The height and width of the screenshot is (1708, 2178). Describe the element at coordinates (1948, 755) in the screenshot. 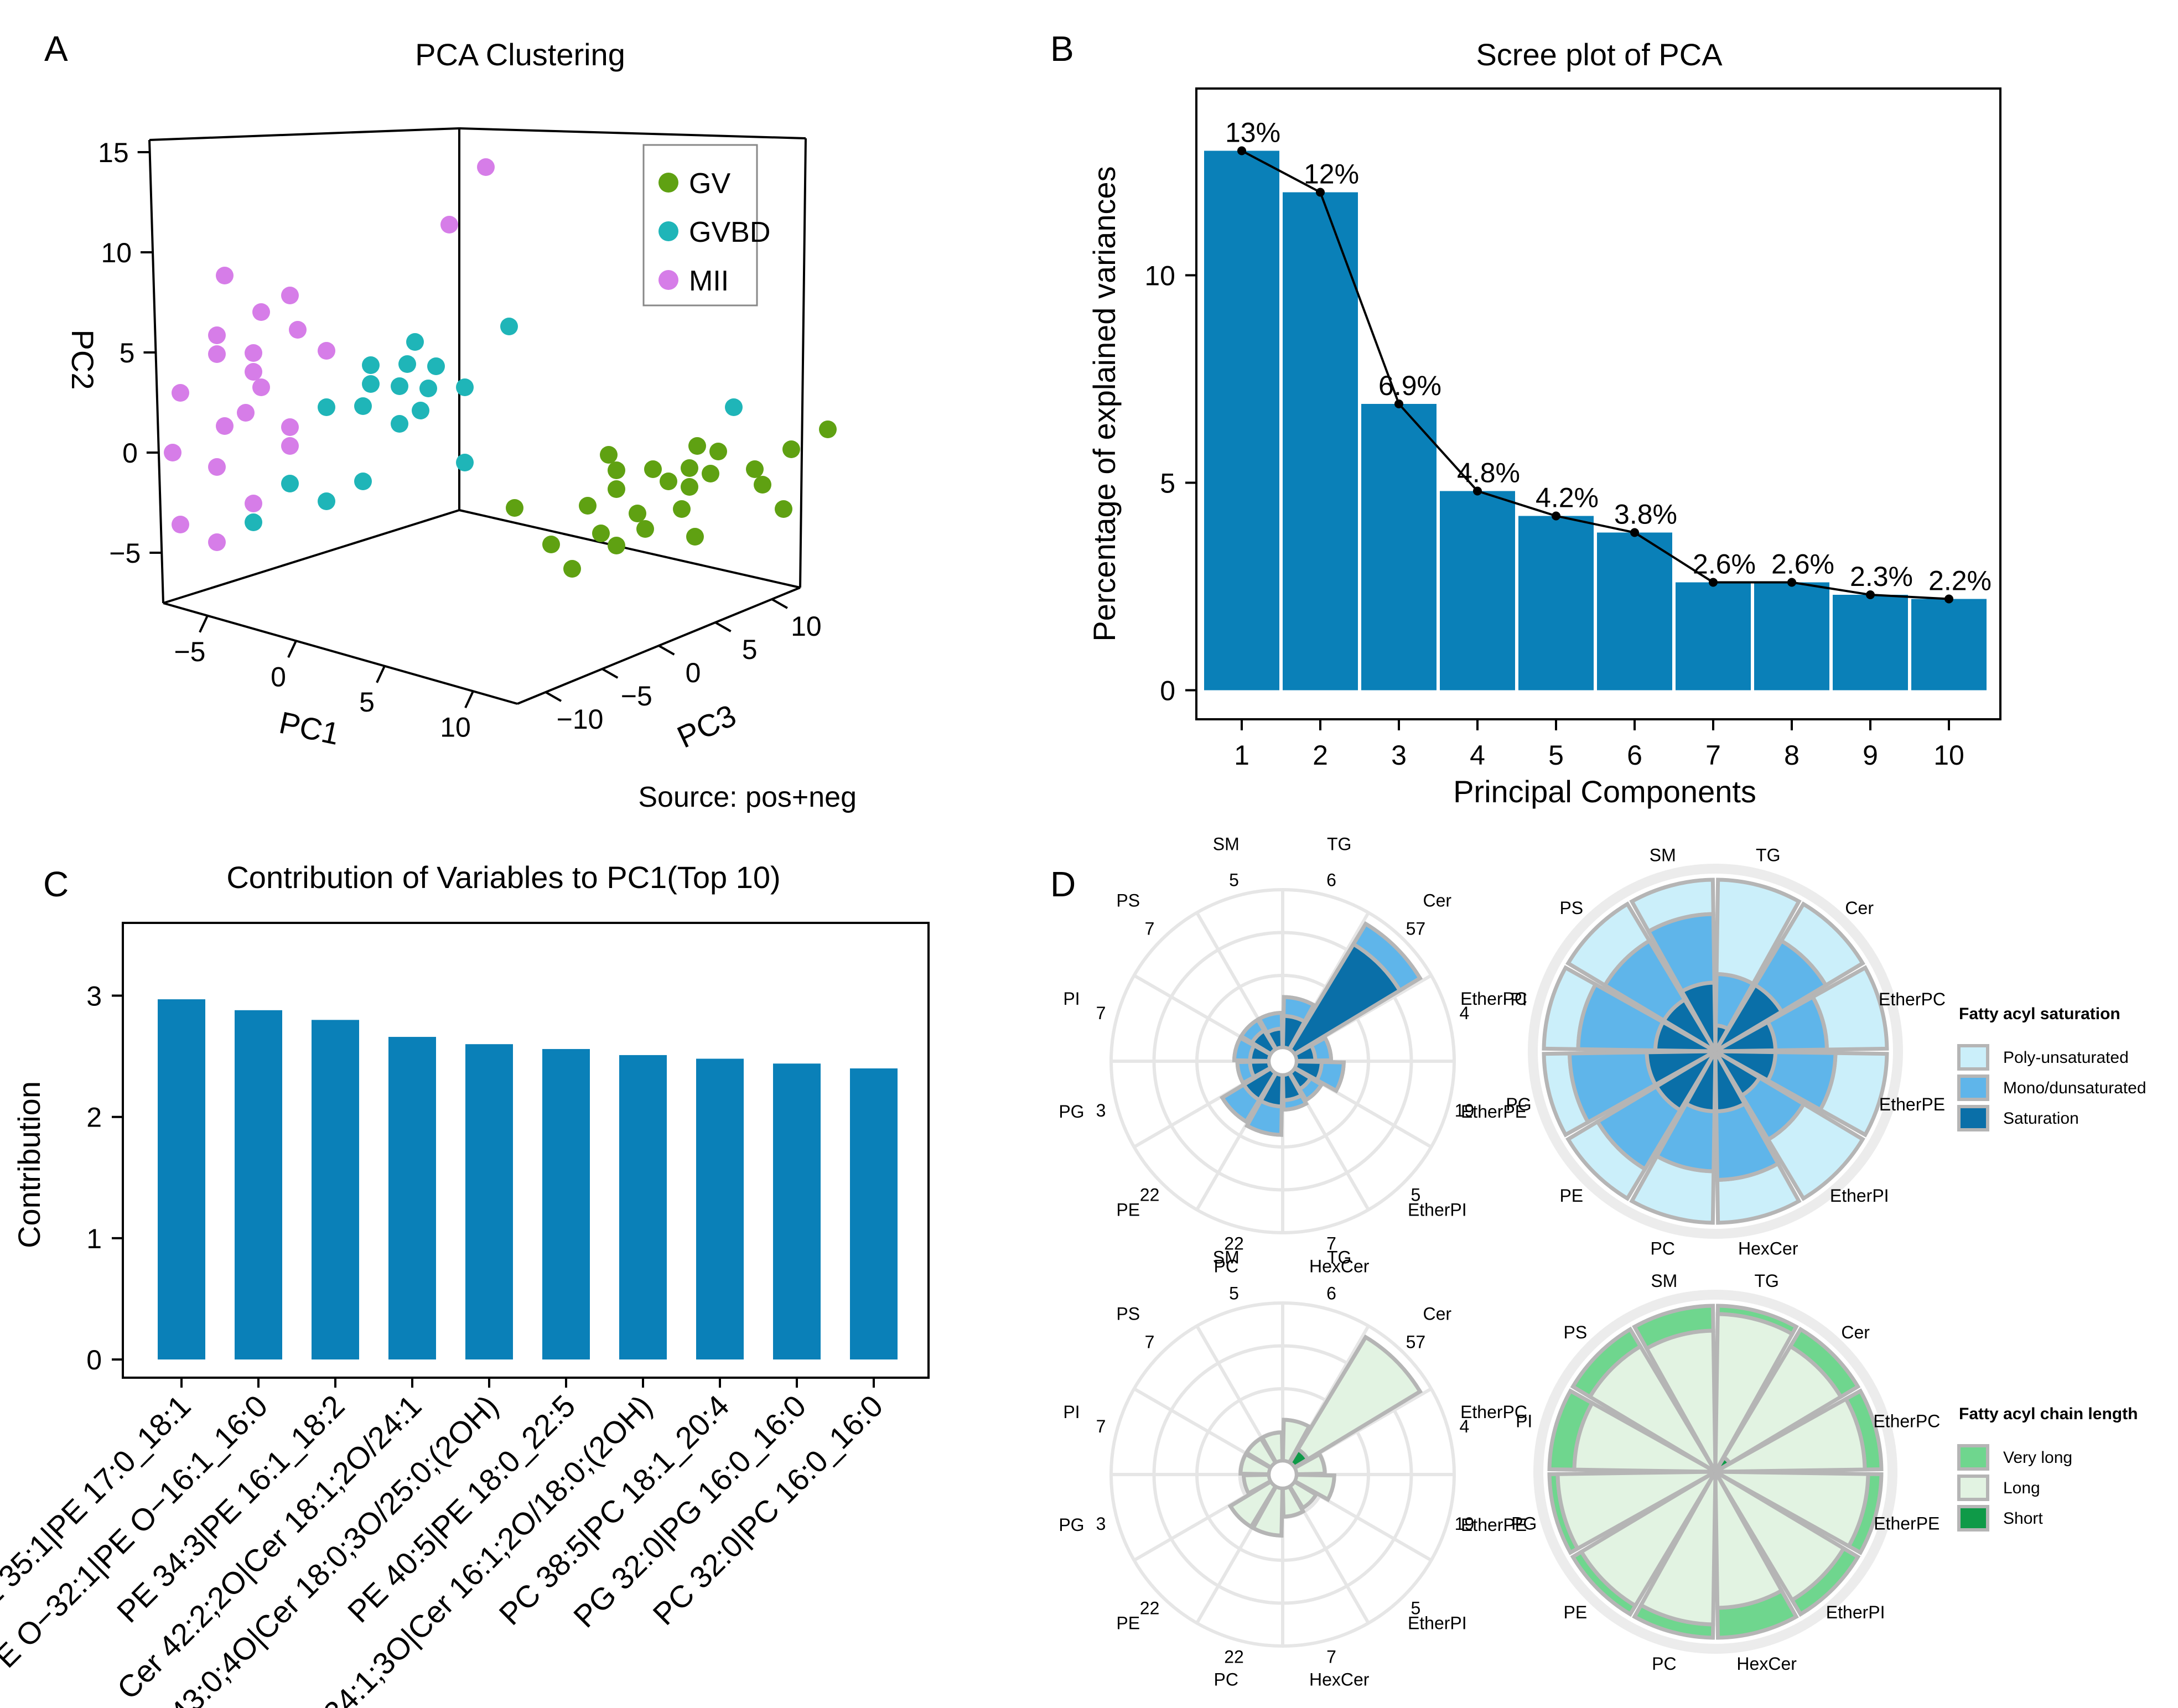

I see `scree-x-tick-label: 10` at that location.